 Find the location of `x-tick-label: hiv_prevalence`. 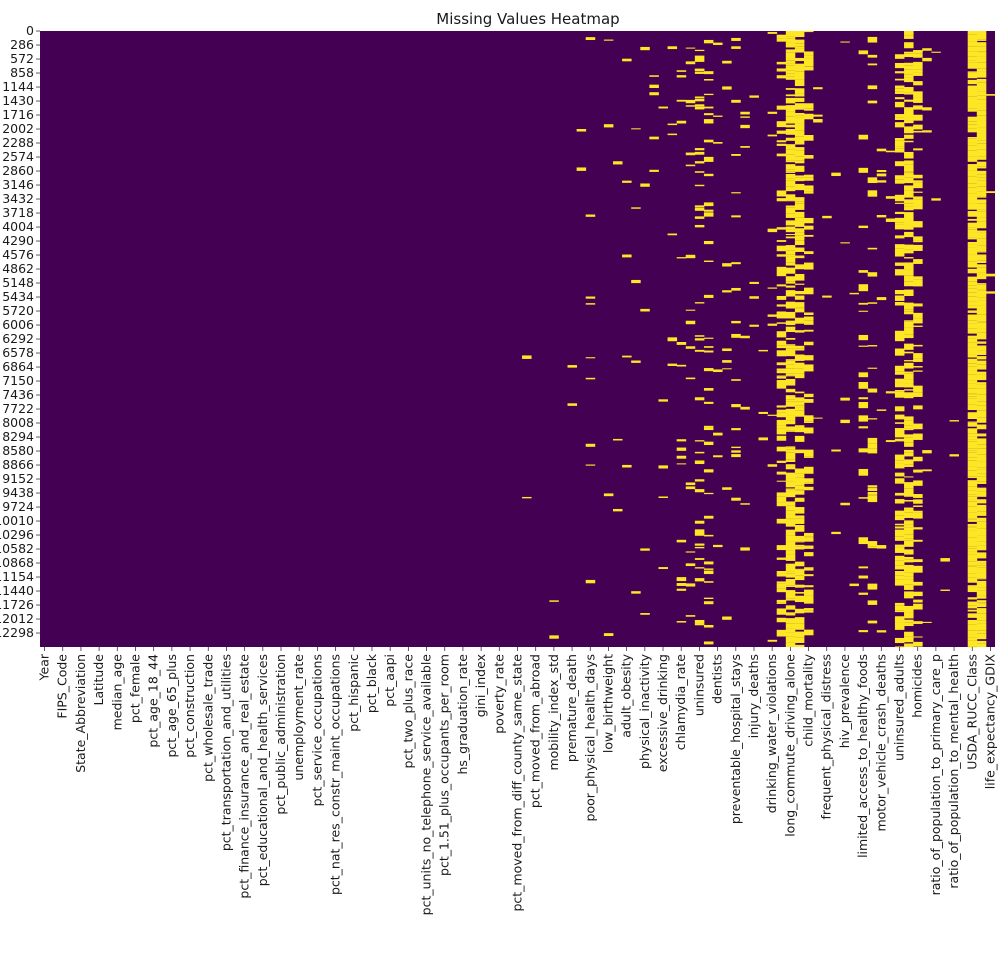

x-tick-label: hiv_prevalence is located at coordinates (844, 701).